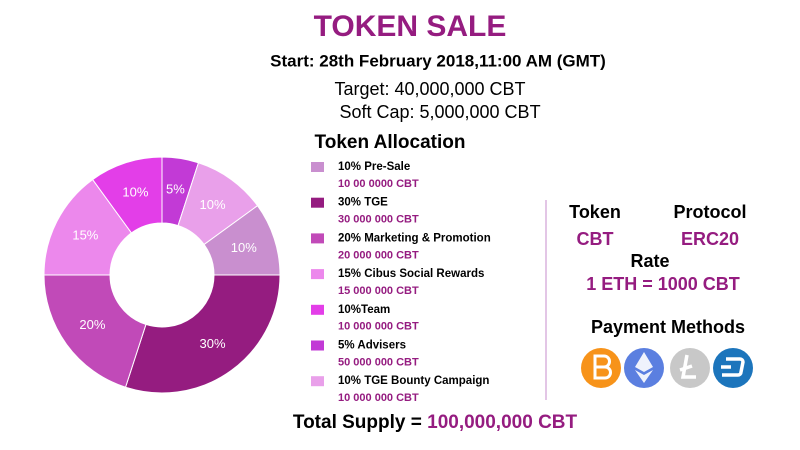 The image size is (800, 450). Describe the element at coordinates (360, 422) in the screenshot. I see `total-label: Total Supply =` at that location.